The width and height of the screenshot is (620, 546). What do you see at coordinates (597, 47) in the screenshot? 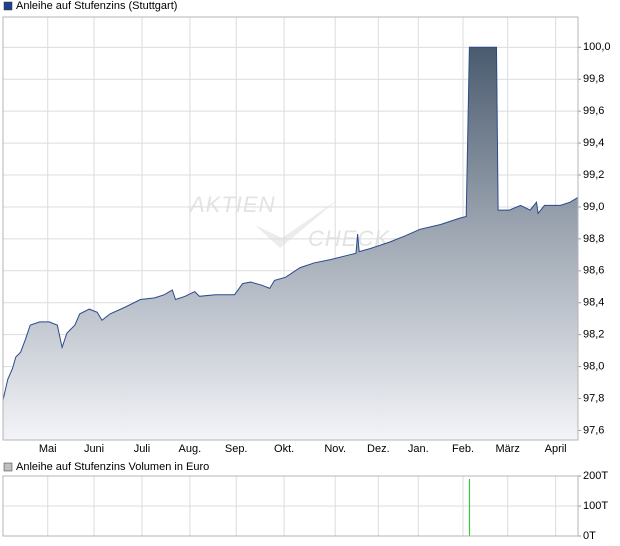
I see `y-tick-label: 100,0` at bounding box center [597, 47].